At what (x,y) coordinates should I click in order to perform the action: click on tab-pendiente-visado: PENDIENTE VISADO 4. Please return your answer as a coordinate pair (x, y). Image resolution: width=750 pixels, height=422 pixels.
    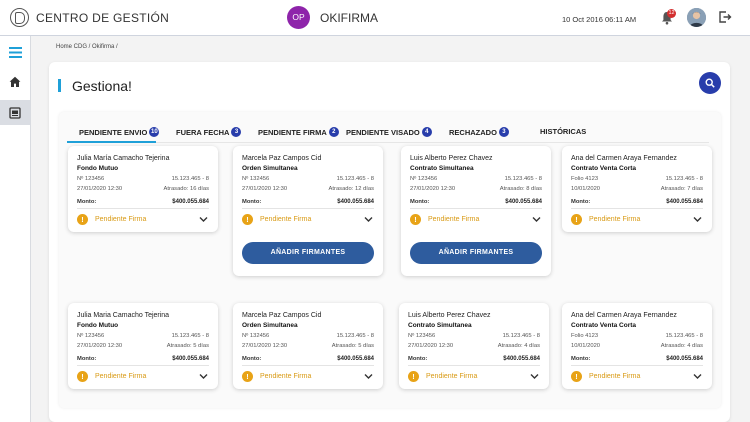
    Looking at the image, I should click on (389, 132).